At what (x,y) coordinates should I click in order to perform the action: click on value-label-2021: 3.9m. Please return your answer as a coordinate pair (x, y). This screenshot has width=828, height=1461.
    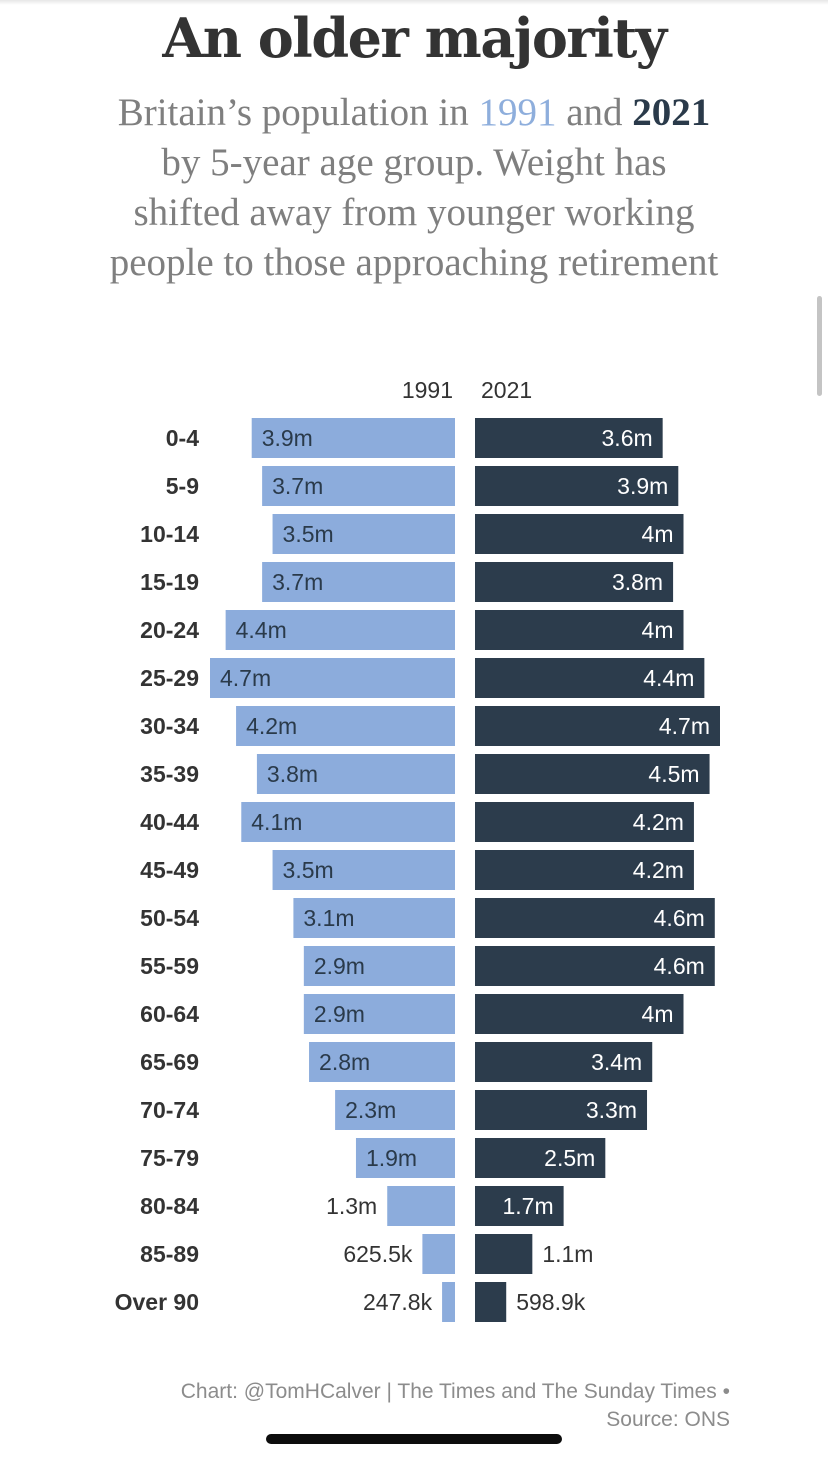
    Looking at the image, I should click on (642, 486).